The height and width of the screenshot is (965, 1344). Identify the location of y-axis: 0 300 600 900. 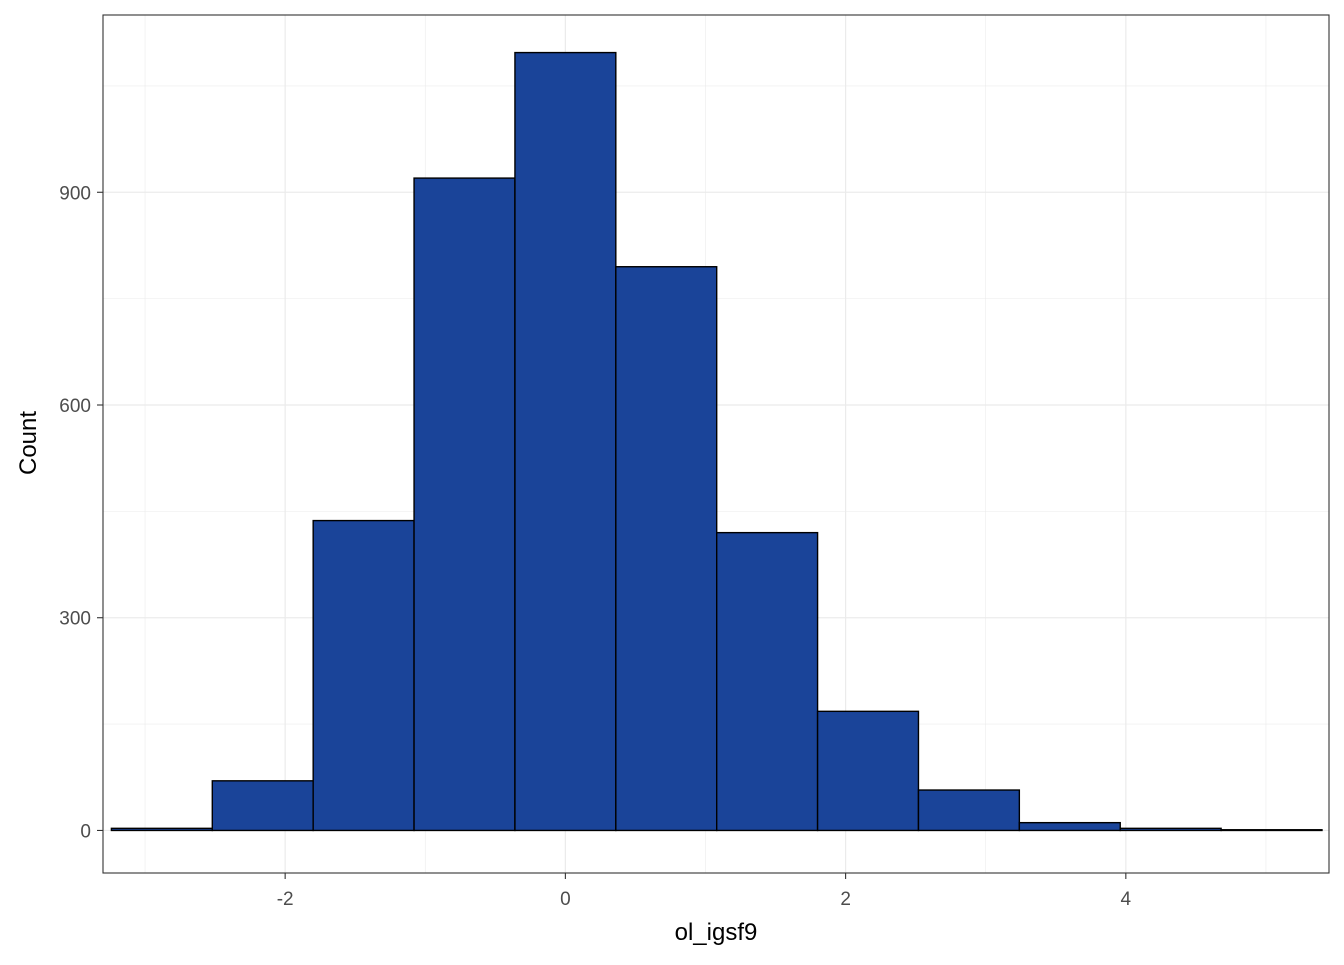
(81, 512).